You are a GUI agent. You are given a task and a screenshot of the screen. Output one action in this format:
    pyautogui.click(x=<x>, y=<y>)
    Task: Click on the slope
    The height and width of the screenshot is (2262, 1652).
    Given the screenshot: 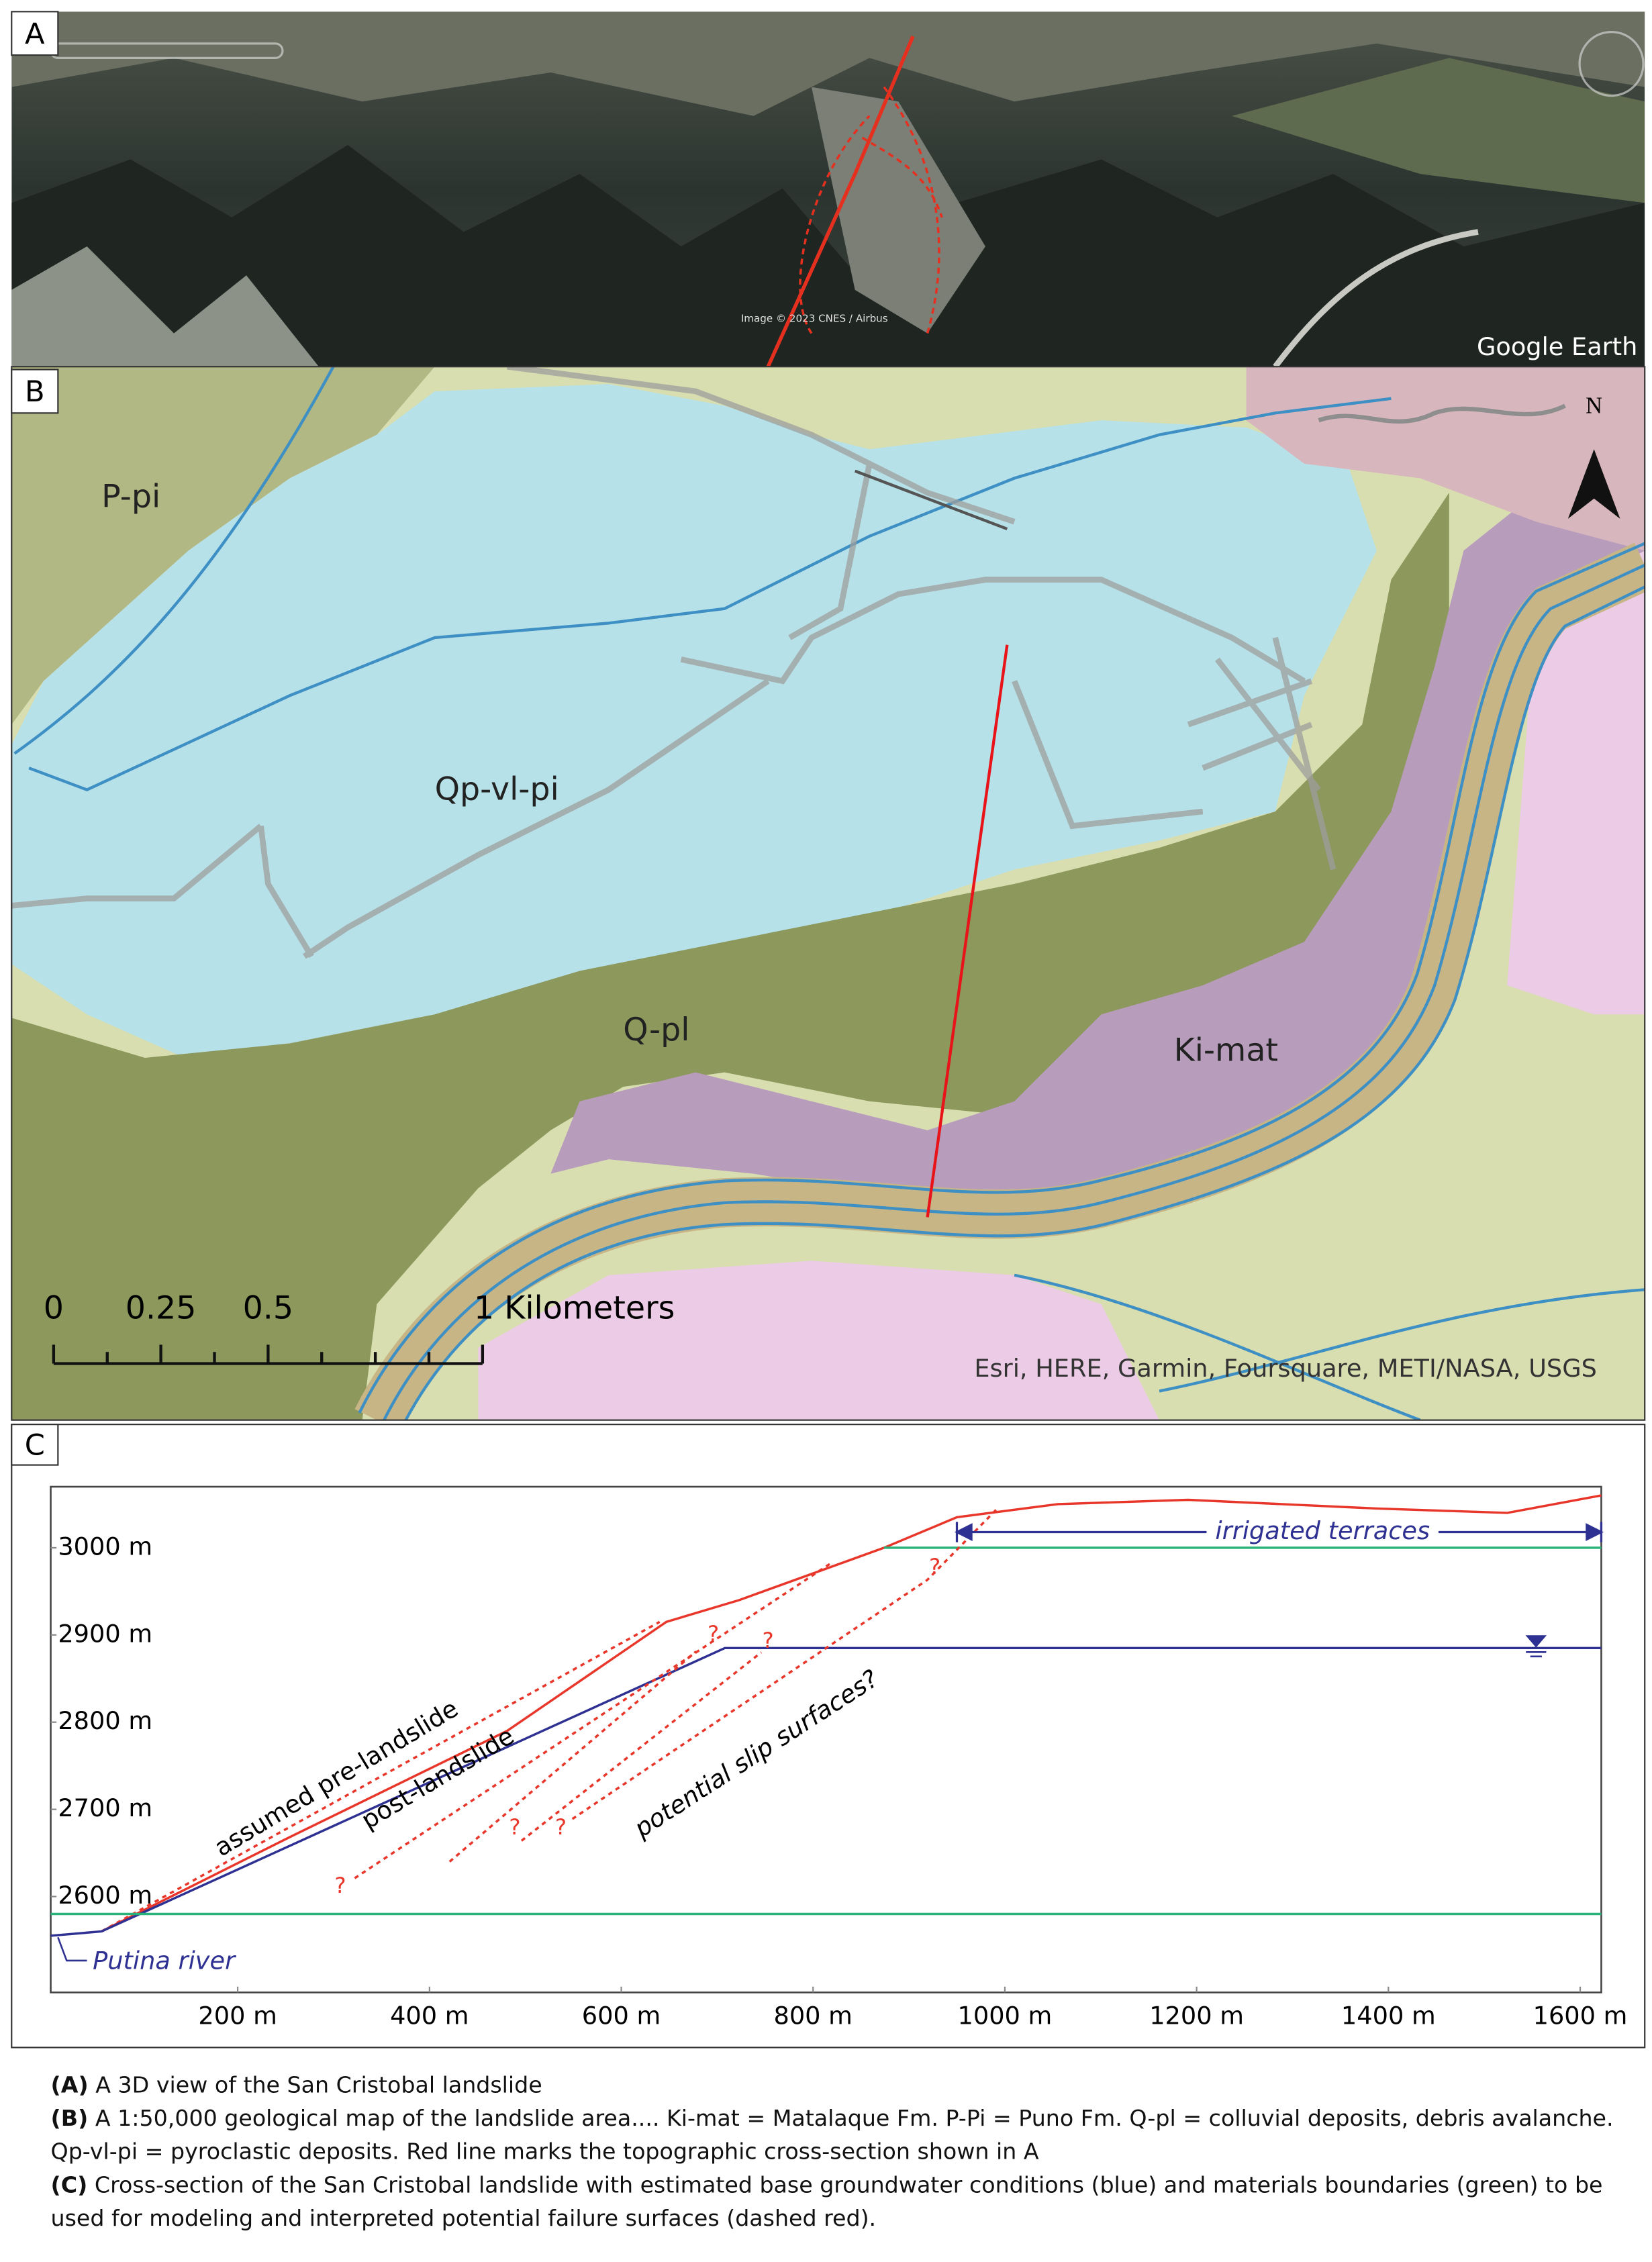 What is the action you would take?
    pyautogui.click(x=165, y=306)
    